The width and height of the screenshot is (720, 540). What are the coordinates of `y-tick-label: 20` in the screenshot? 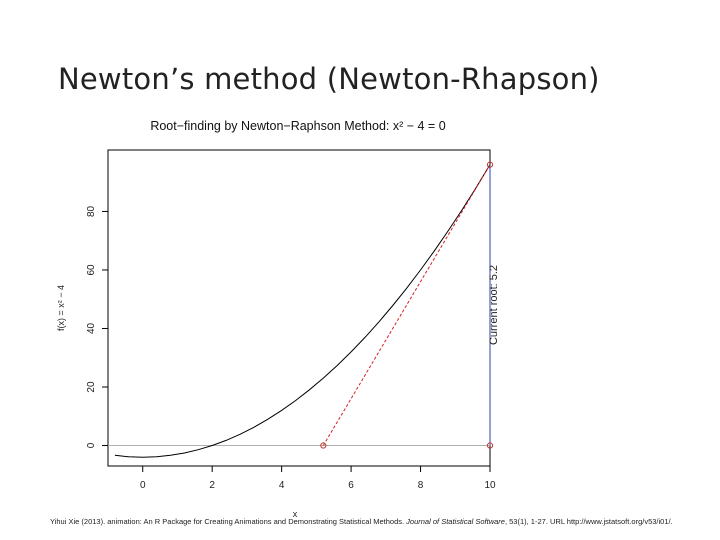 It's located at (91, 387).